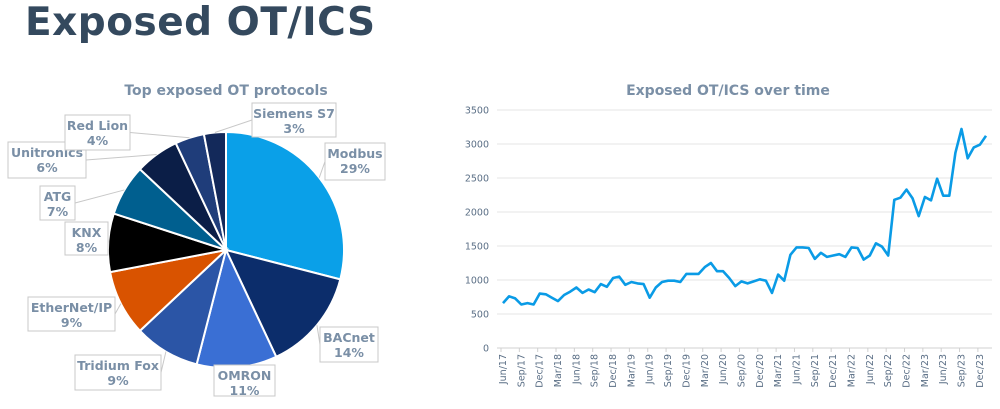  What do you see at coordinates (833, 371) in the screenshot?
I see `x-tick-label: Dec/21` at bounding box center [833, 371].